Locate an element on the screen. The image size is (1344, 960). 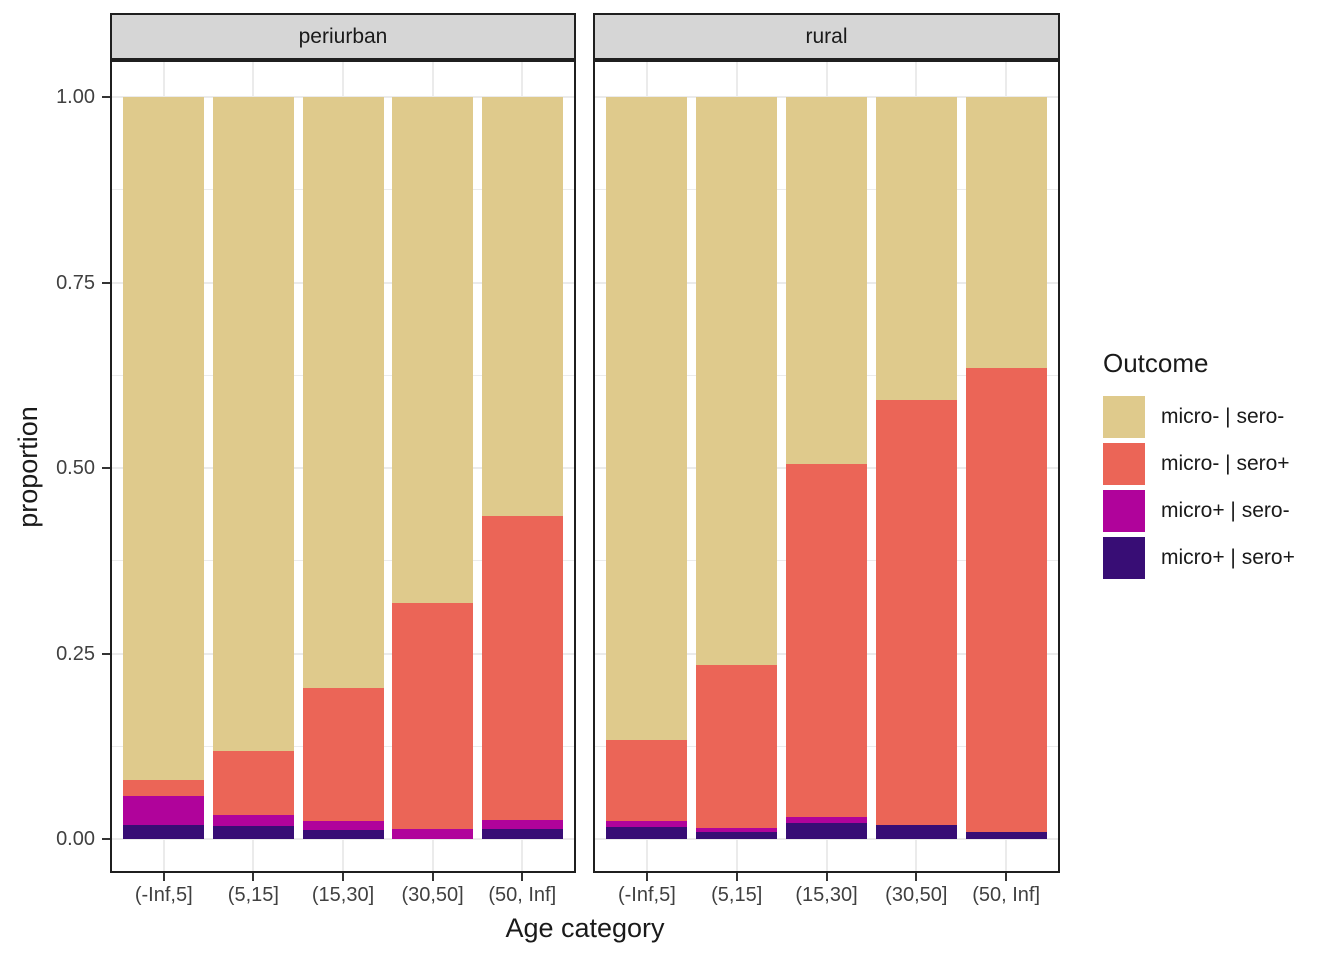
facet-strip-label: rural is located at coordinates (826, 36).